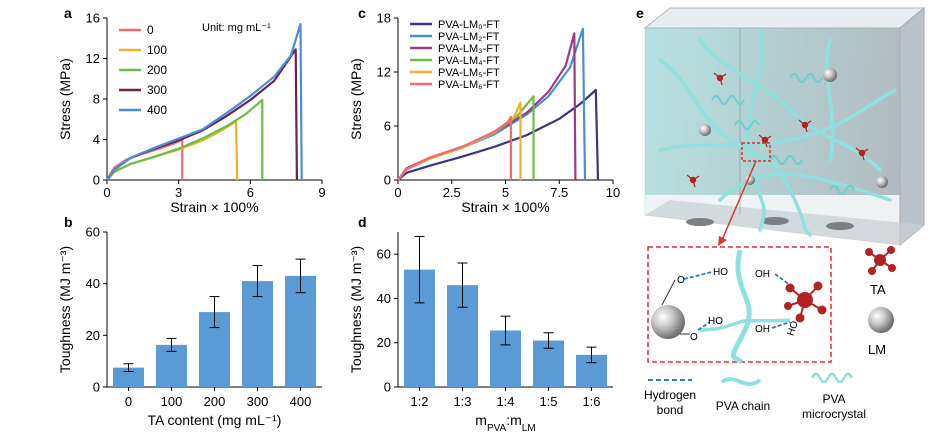 The image size is (939, 441). I want to click on cube-front-face, so click(772, 136).